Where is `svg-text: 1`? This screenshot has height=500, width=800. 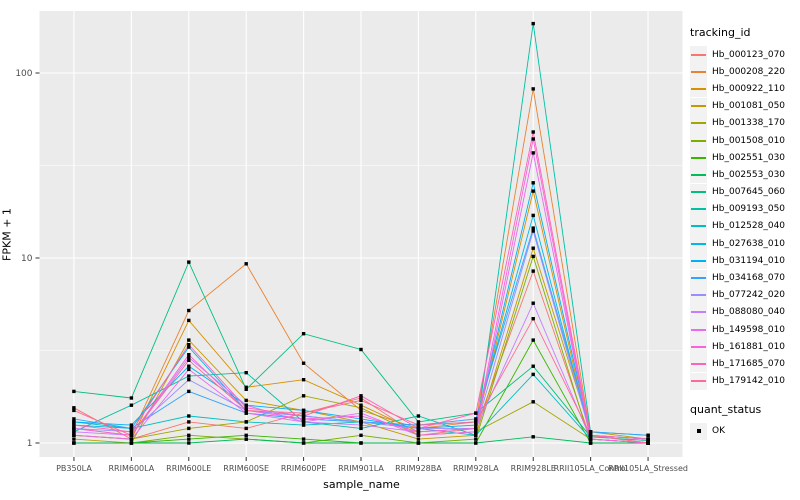
svg-text: 1 is located at coordinates (30, 444).